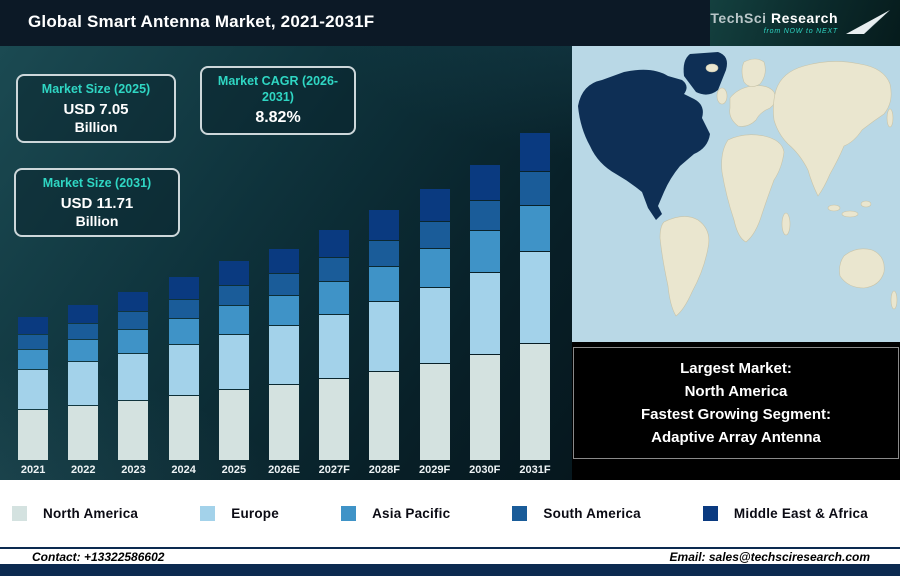 The width and height of the screenshot is (900, 576). Describe the element at coordinates (832, 129) in the screenshot. I see `map-asia` at that location.